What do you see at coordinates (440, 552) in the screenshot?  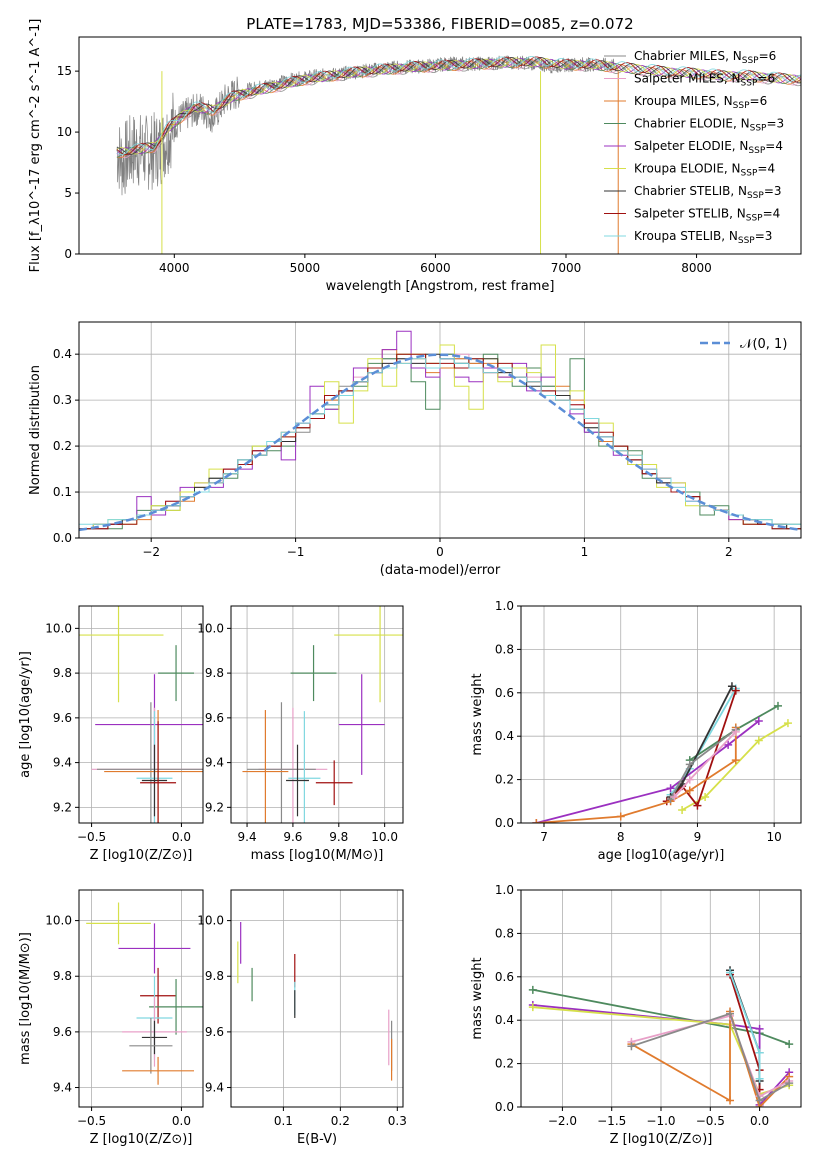 I see `x-tick-label: 0` at bounding box center [440, 552].